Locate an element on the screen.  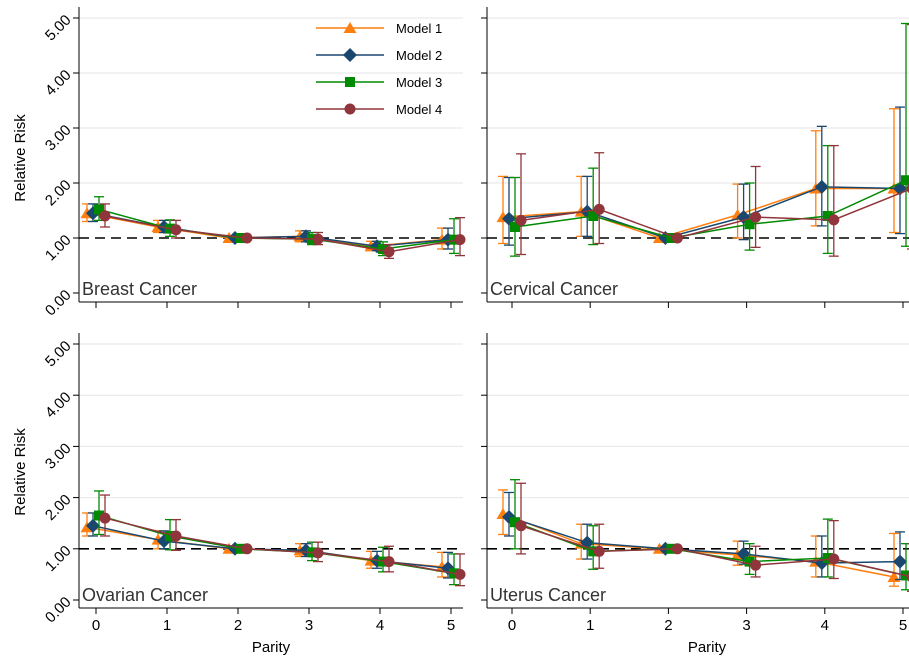
panel-title: Ovarian Cancer is located at coordinates (145, 595).